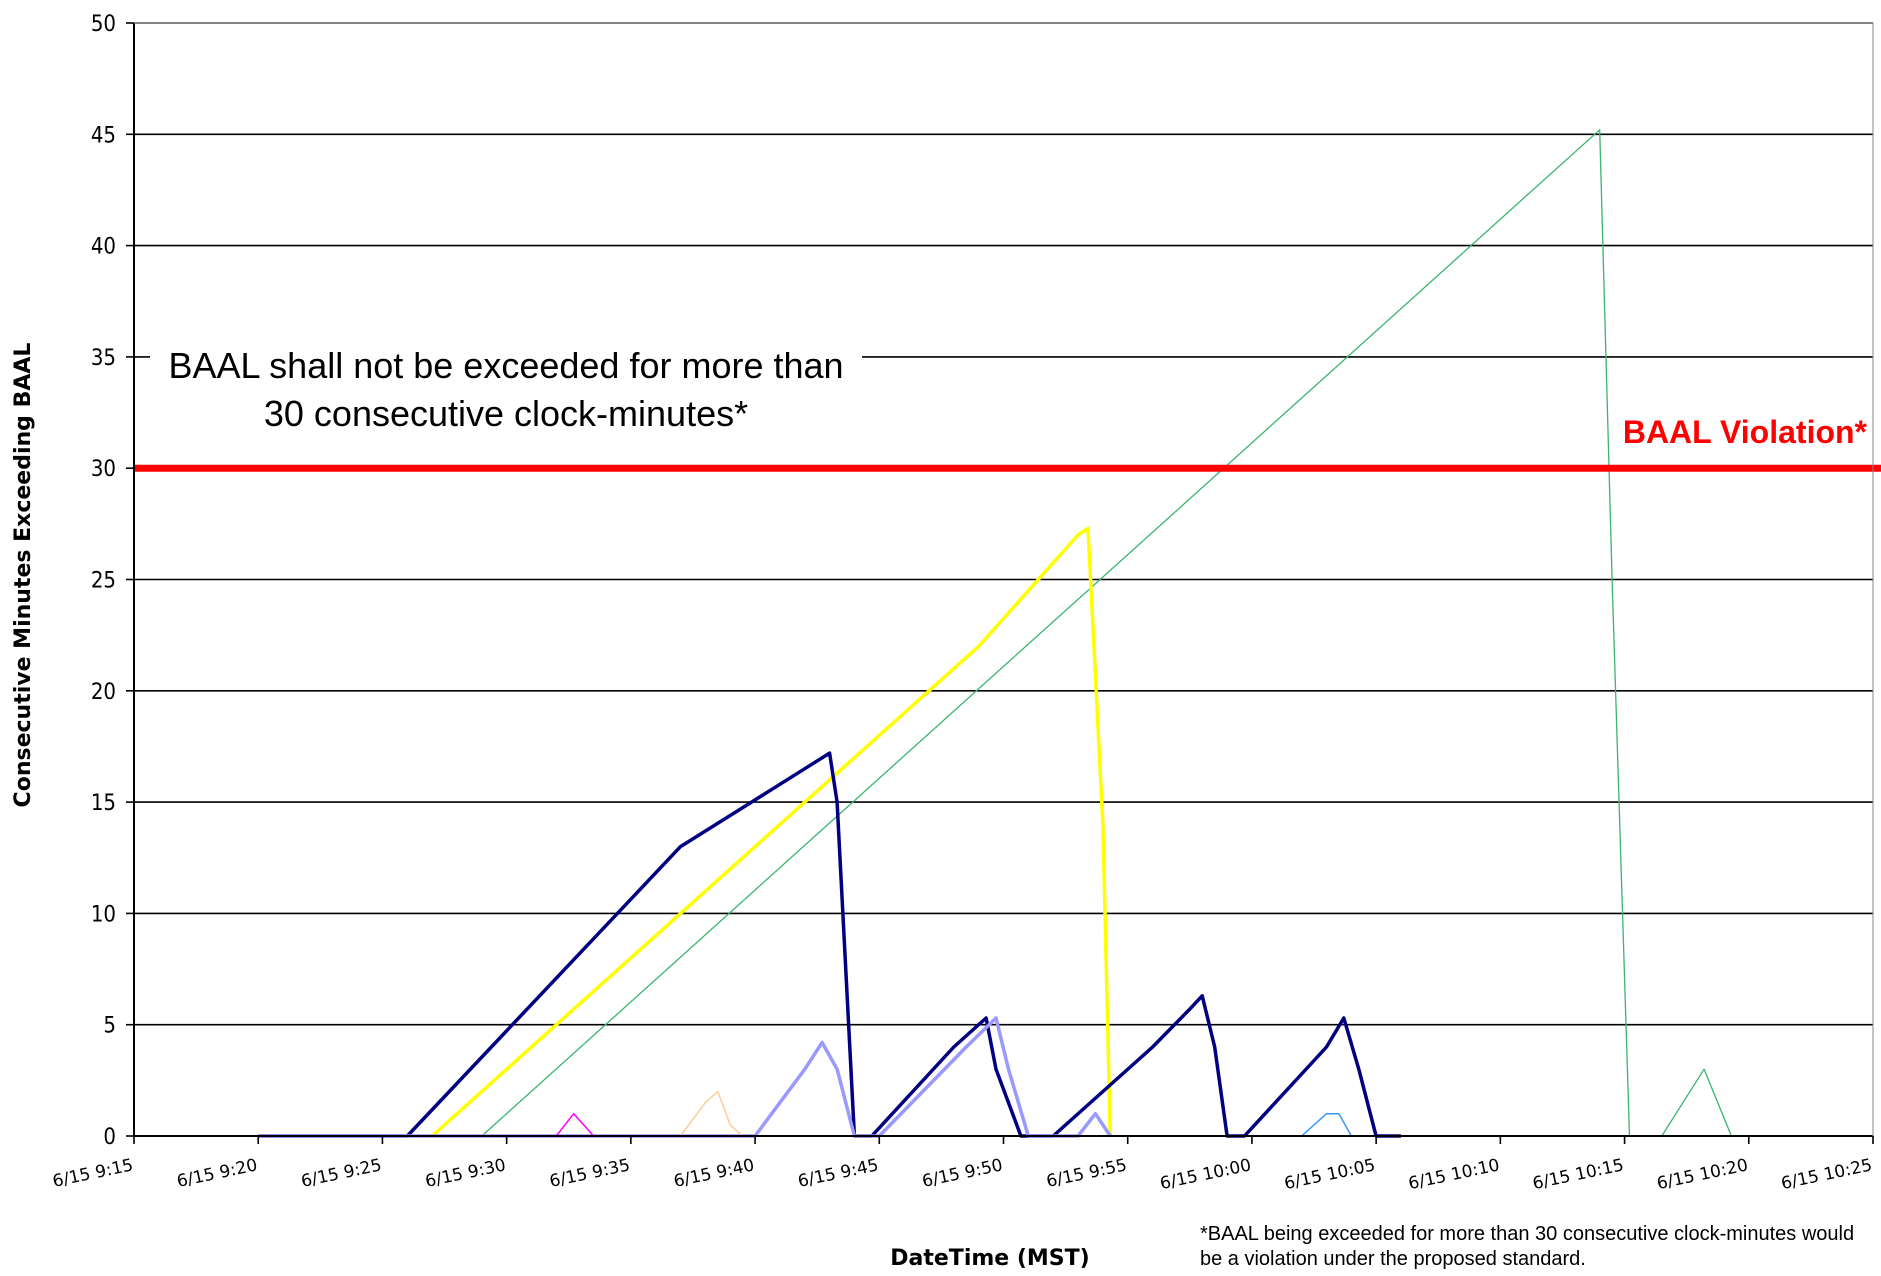  Describe the element at coordinates (1205, 1174) in the screenshot. I see `x-tick-label-9: 6/15 10:00` at that location.